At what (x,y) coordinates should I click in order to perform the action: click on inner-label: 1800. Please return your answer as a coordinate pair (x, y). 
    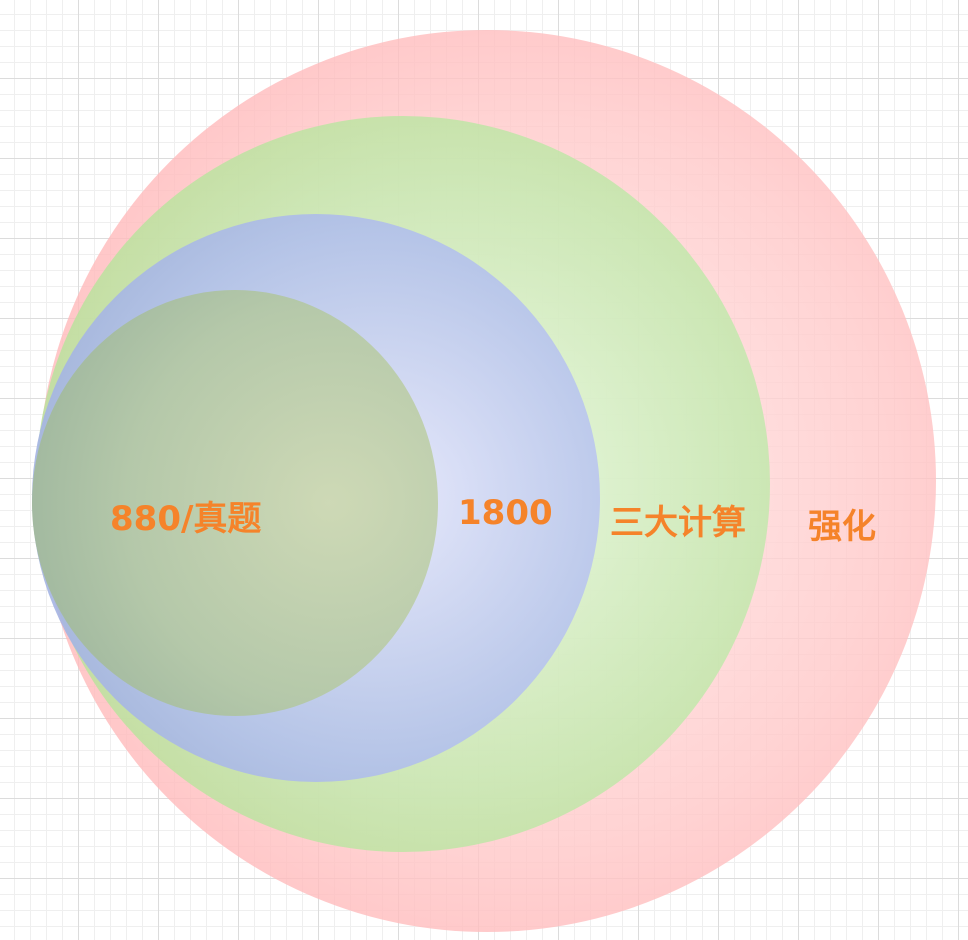
    Looking at the image, I should click on (505, 513).